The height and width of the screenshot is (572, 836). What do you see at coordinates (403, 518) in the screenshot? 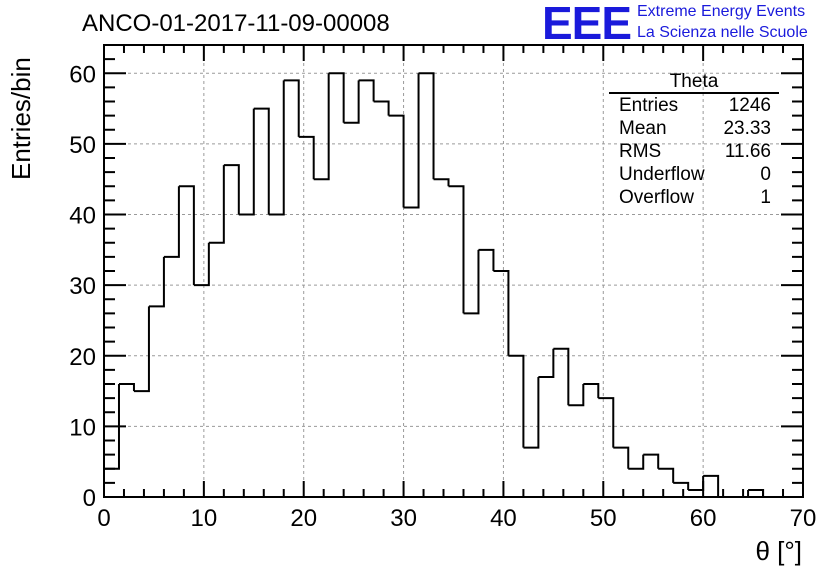
I see `x-tick-label: 30` at bounding box center [403, 518].